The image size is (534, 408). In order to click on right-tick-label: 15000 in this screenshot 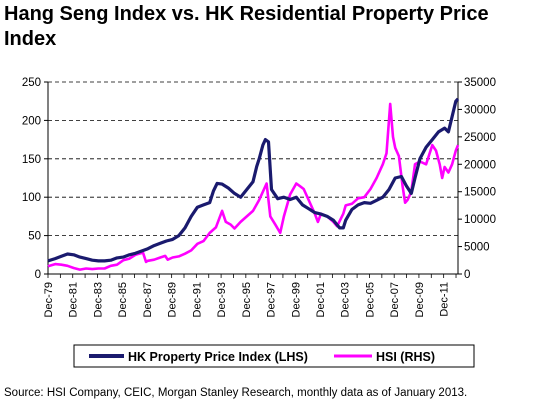, I will do `click(480, 193)`.